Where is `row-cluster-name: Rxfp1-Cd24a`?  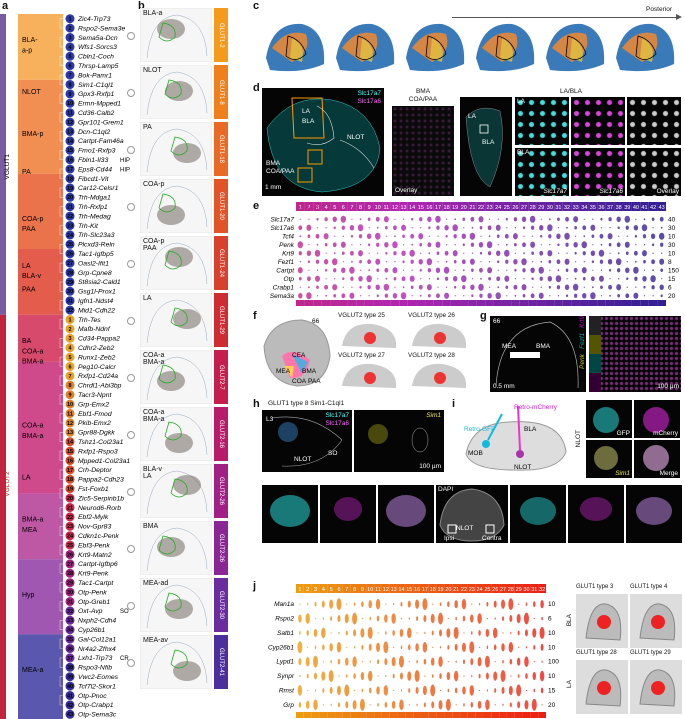
row-cluster-name: Rxfp1-Cd24a is located at coordinates (98, 376).